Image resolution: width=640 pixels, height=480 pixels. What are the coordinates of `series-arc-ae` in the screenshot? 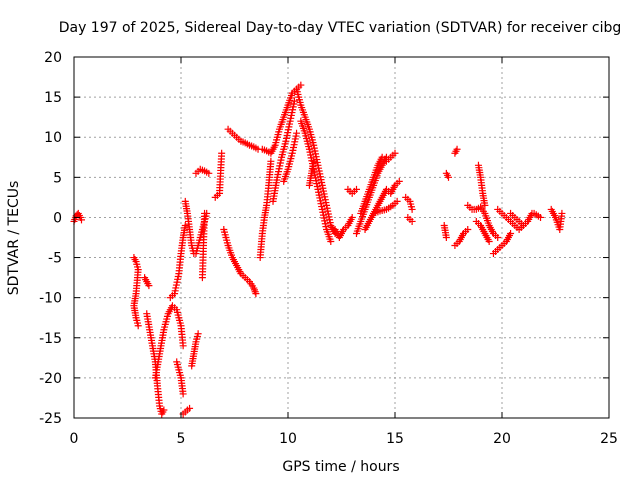 It's located at (410, 219).